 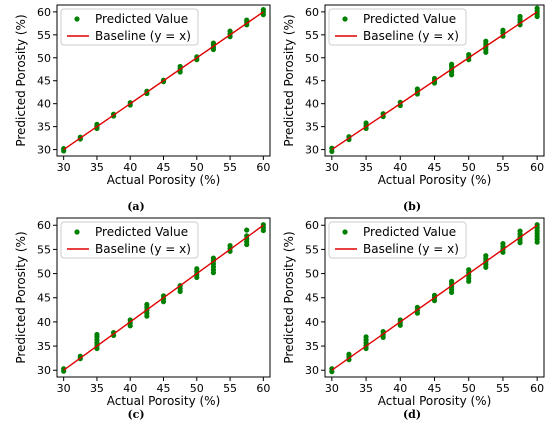 What do you see at coordinates (435, 388) in the screenshot?
I see `x-tick-label: 45` at bounding box center [435, 388].